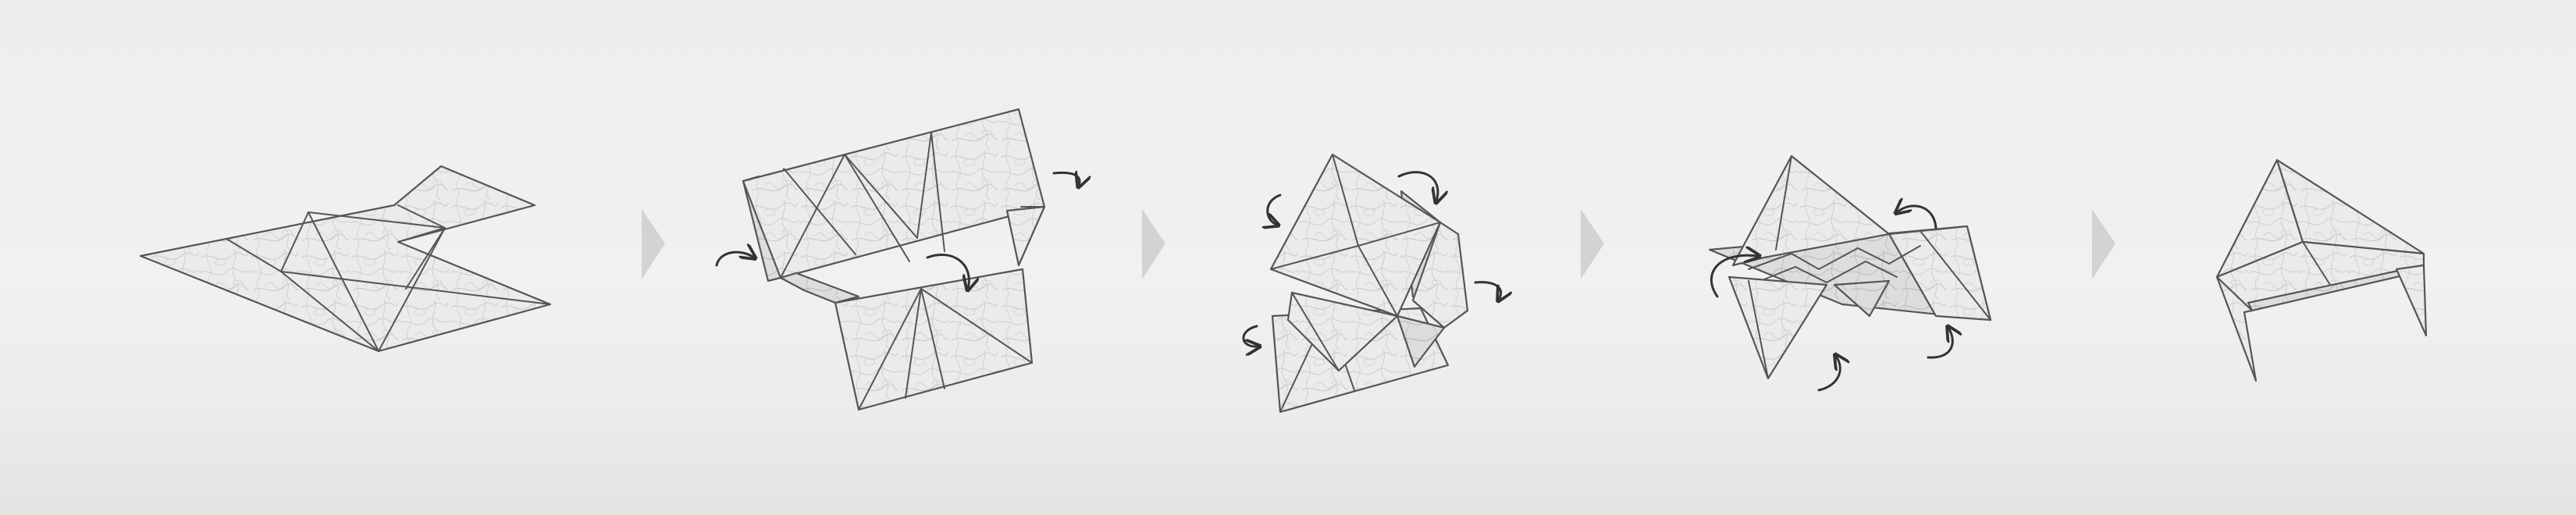 This screenshot has height=515, width=2576. What do you see at coordinates (2411, 300) in the screenshot?
I see `right-leg` at bounding box center [2411, 300].